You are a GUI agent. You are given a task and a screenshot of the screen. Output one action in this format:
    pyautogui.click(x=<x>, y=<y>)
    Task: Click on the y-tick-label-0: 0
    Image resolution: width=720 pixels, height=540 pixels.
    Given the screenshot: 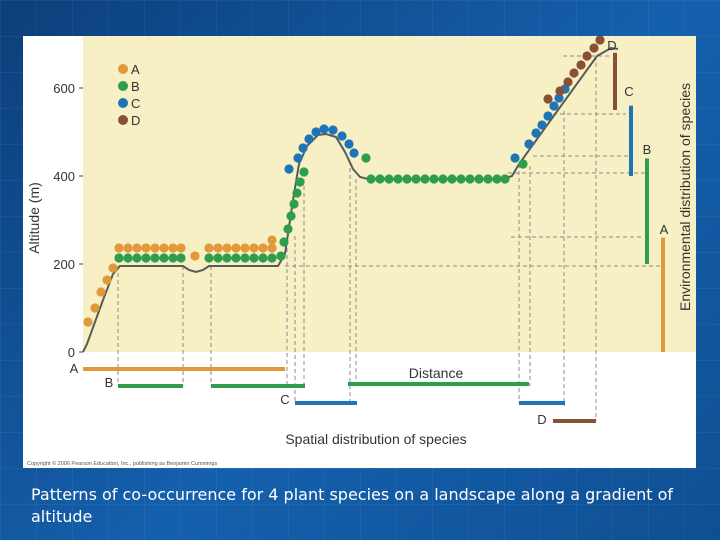 What is the action you would take?
    pyautogui.click(x=71, y=352)
    